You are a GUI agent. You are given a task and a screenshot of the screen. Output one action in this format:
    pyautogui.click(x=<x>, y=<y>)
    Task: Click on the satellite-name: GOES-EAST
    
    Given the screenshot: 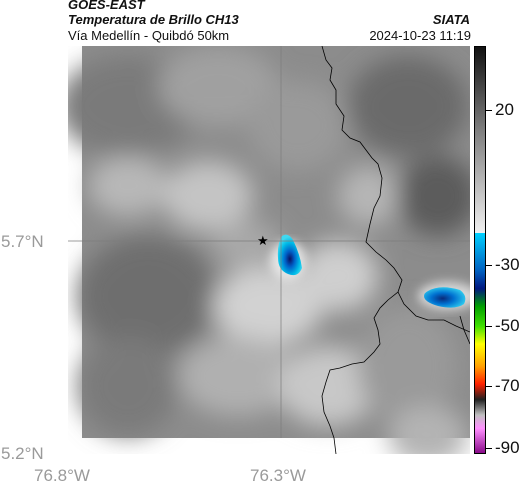 What is the action you would take?
    pyautogui.click(x=106, y=6)
    